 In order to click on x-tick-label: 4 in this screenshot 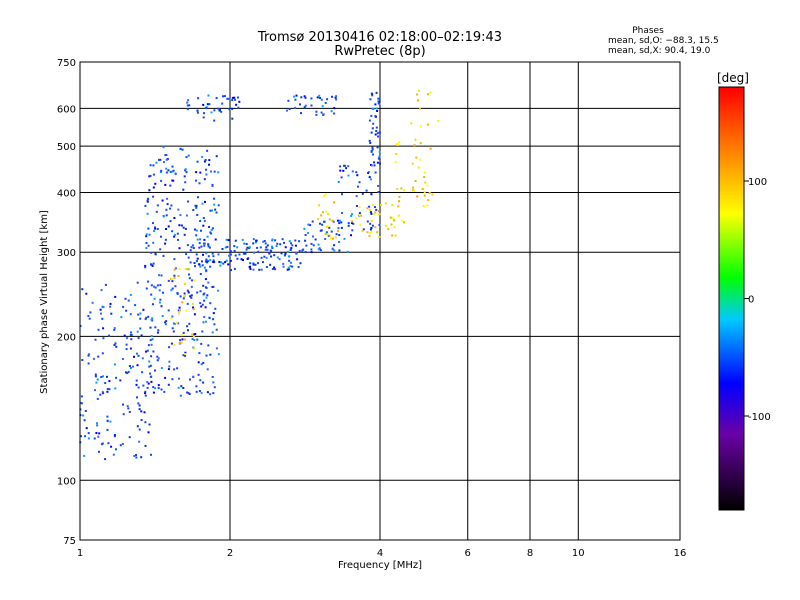, I will do `click(380, 553)`.